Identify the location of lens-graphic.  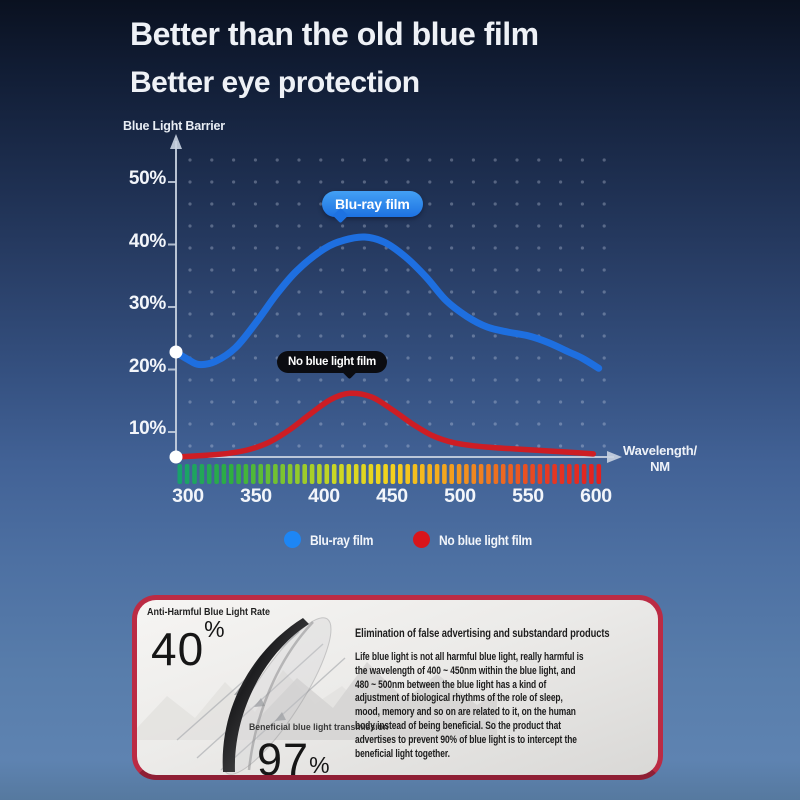
(317, 696).